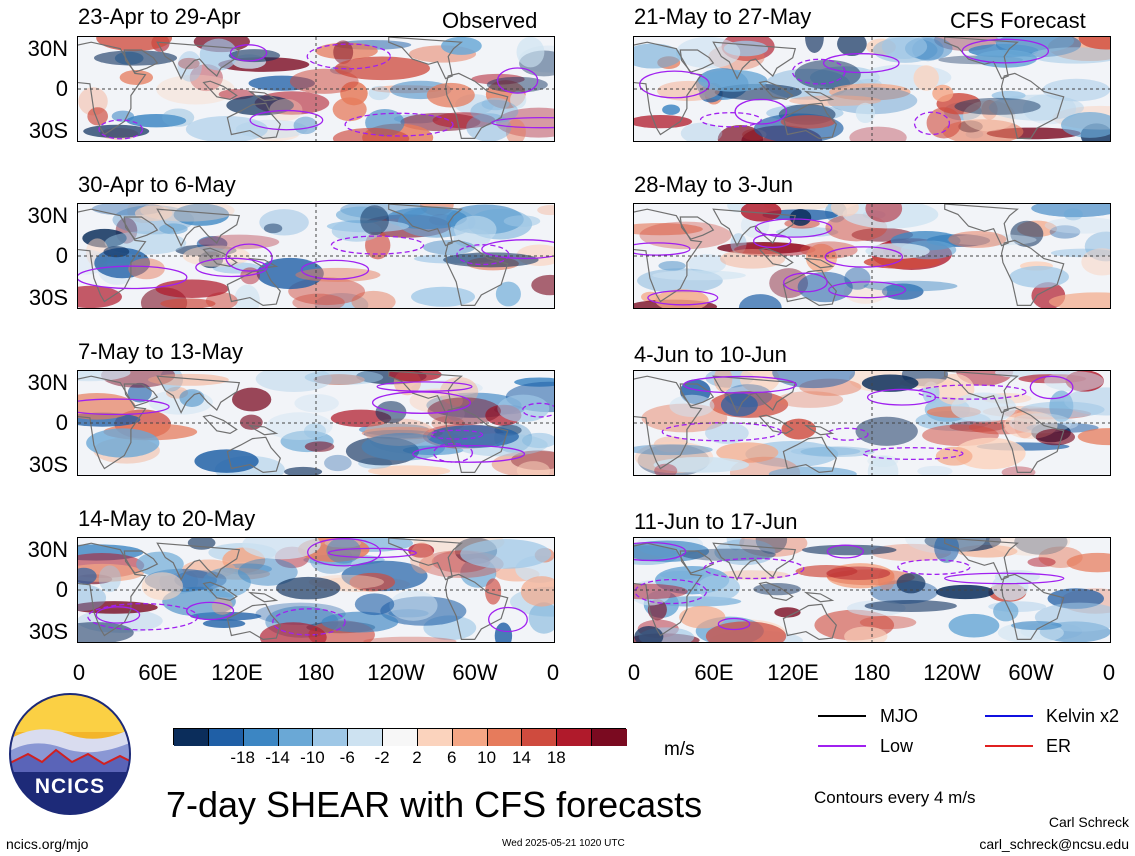  I want to click on y-tick-30s-4: 30S, so click(48, 631).